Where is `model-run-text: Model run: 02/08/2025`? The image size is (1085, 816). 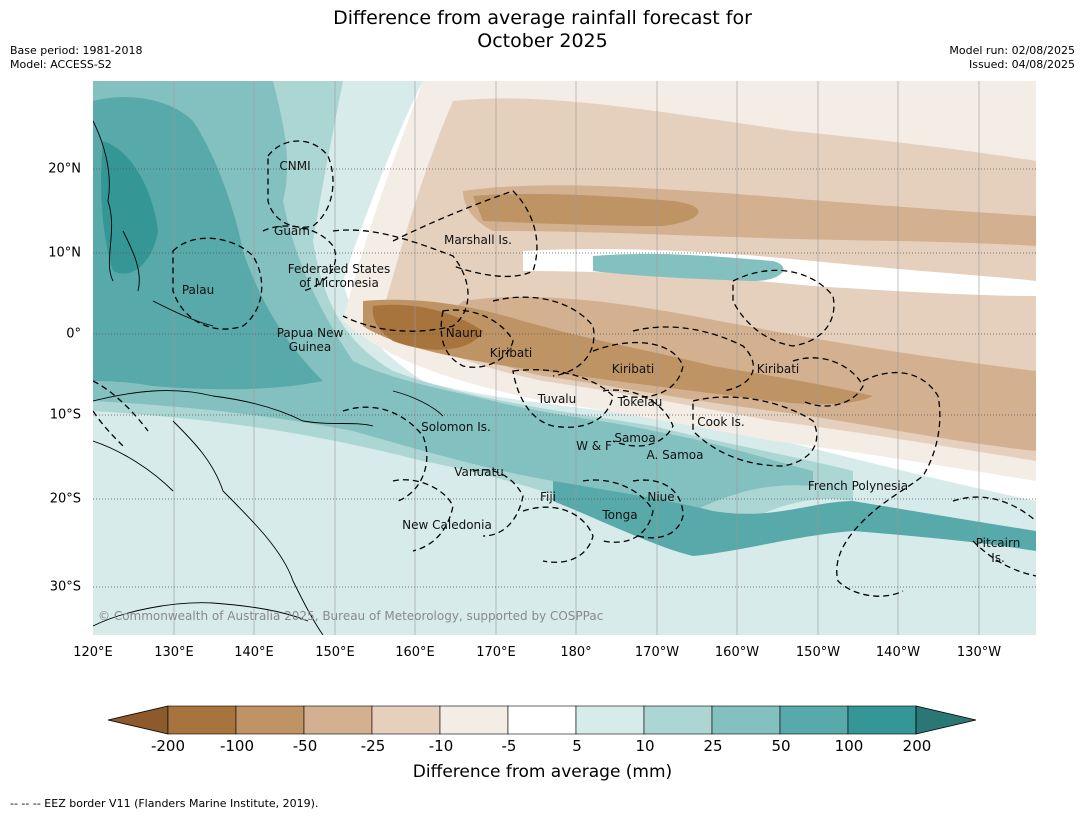
model-run-text: Model run: 02/08/2025 is located at coordinates (1012, 50).